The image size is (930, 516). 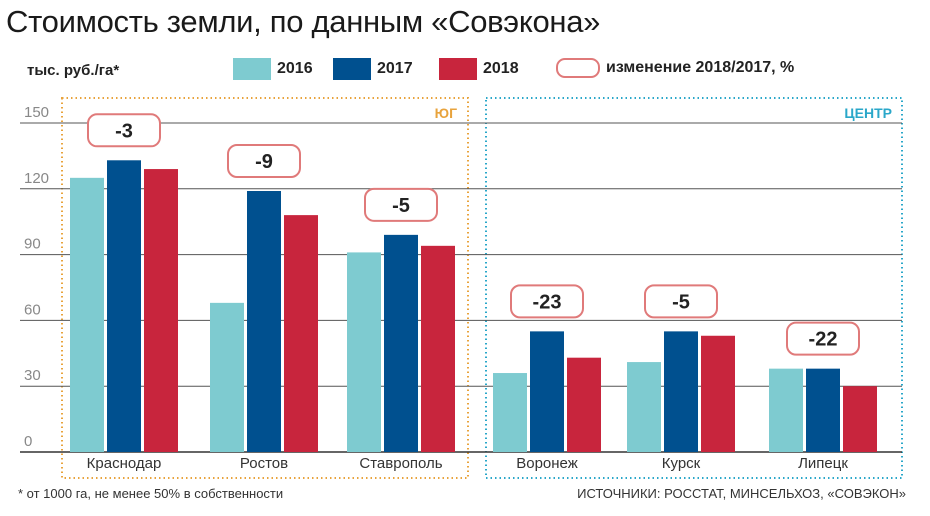 What do you see at coordinates (868, 113) in the screenshot?
I see `group-label-2: ЦЕНТР` at bounding box center [868, 113].